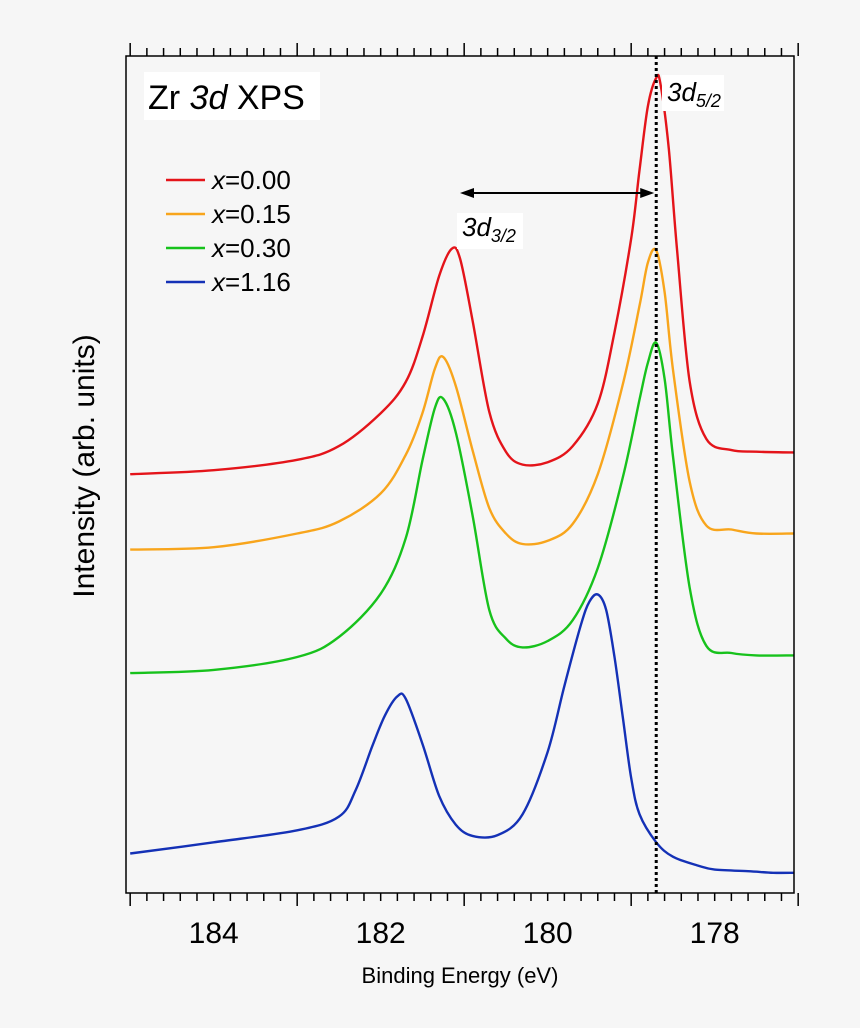  I want to click on d52-label: 3d5/2, so click(694, 94).